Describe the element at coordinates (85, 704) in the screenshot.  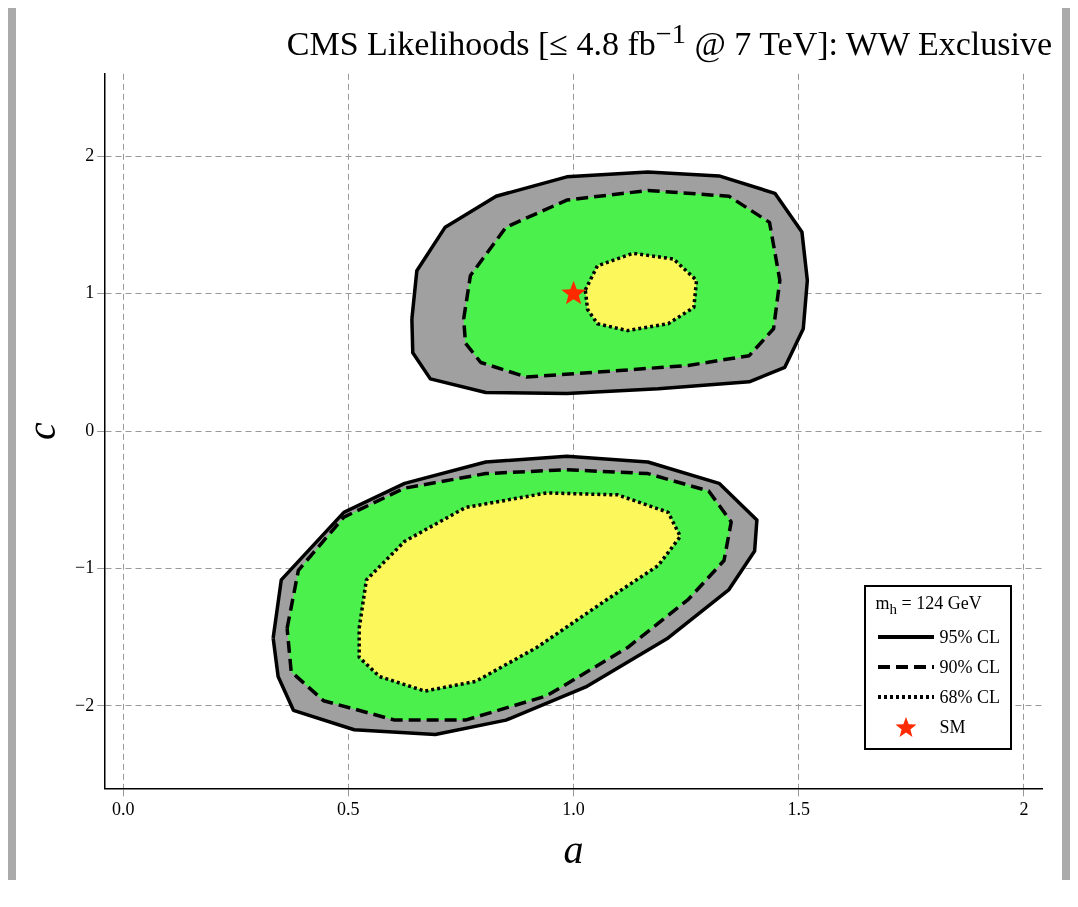
I see `y-tick-label: −2` at that location.